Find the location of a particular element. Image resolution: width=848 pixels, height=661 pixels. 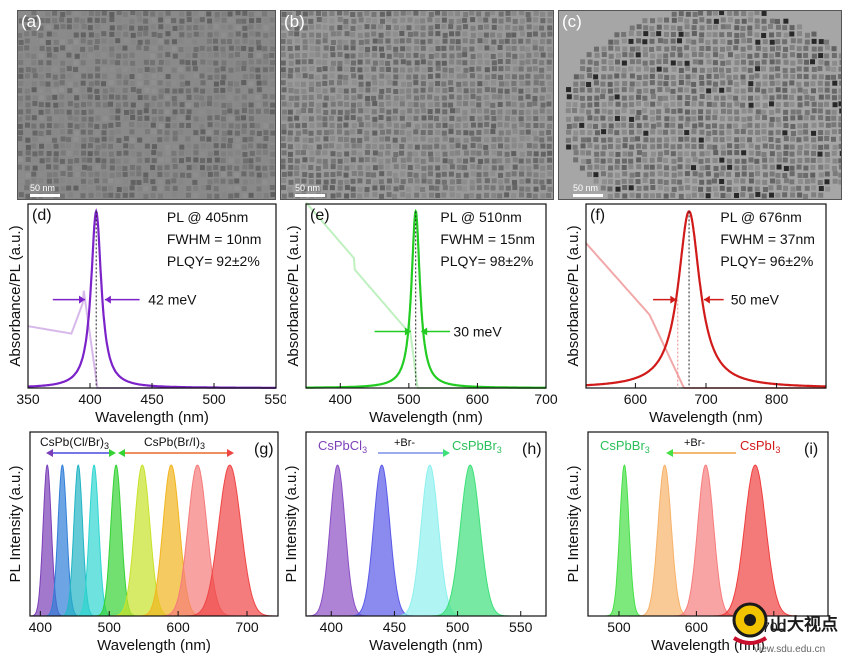

panel-label: (g) is located at coordinates (264, 449).